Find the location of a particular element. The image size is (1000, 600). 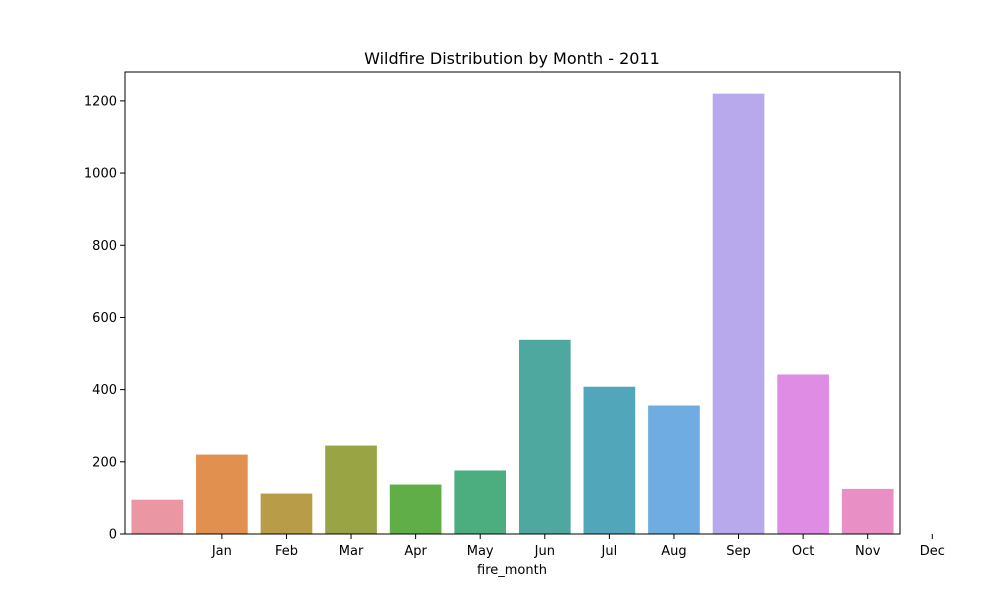

x-tick-label: Aug is located at coordinates (673, 551).